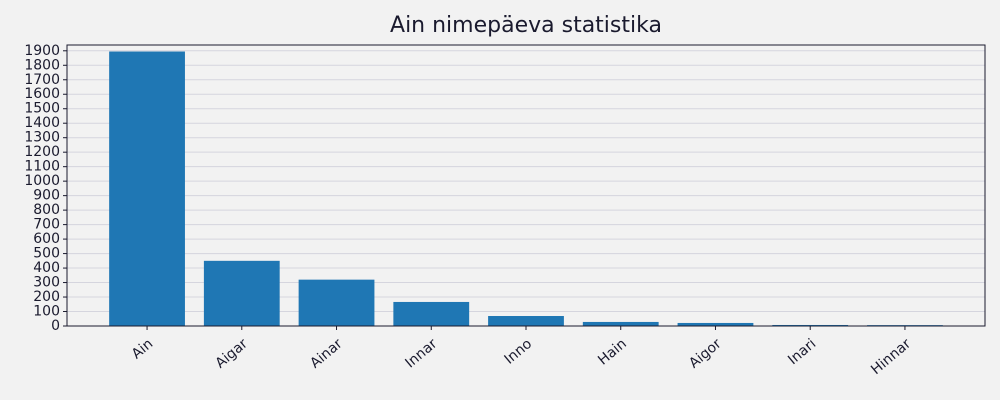 This screenshot has height=400, width=1000. What do you see at coordinates (46, 268) in the screenshot?
I see `y-tick-label: 400` at bounding box center [46, 268].